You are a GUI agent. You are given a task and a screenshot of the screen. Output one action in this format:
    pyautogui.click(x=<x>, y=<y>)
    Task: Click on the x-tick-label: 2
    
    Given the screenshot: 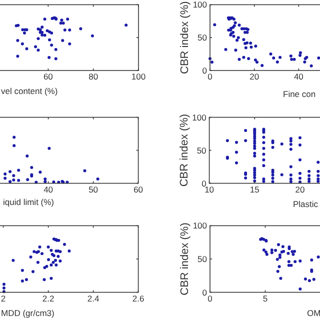 What is the action you would take?
    pyautogui.click(x=3, y=298)
    